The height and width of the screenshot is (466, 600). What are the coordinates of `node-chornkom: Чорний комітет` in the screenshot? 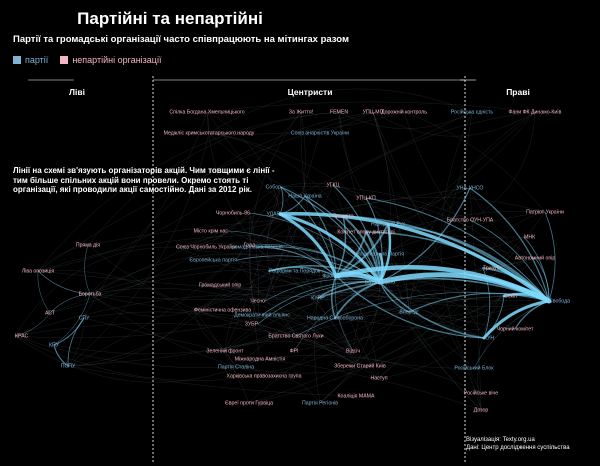 It's located at (515, 328).